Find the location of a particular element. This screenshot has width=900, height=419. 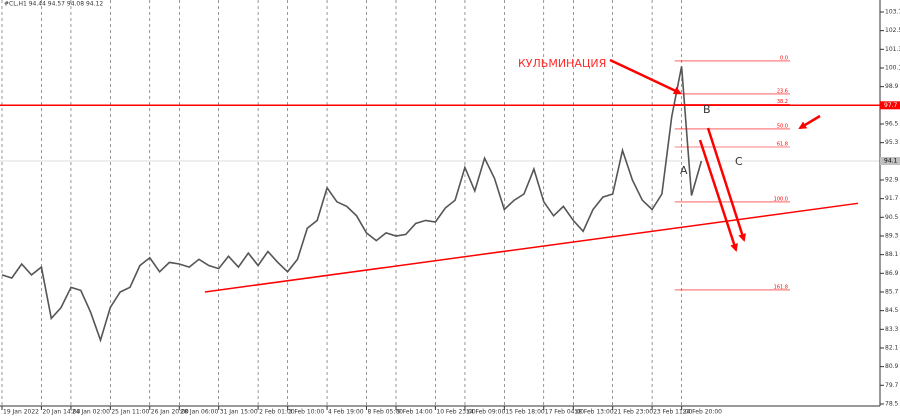

x-tick-label: 3 Feb 10:00 is located at coordinates (307, 412).